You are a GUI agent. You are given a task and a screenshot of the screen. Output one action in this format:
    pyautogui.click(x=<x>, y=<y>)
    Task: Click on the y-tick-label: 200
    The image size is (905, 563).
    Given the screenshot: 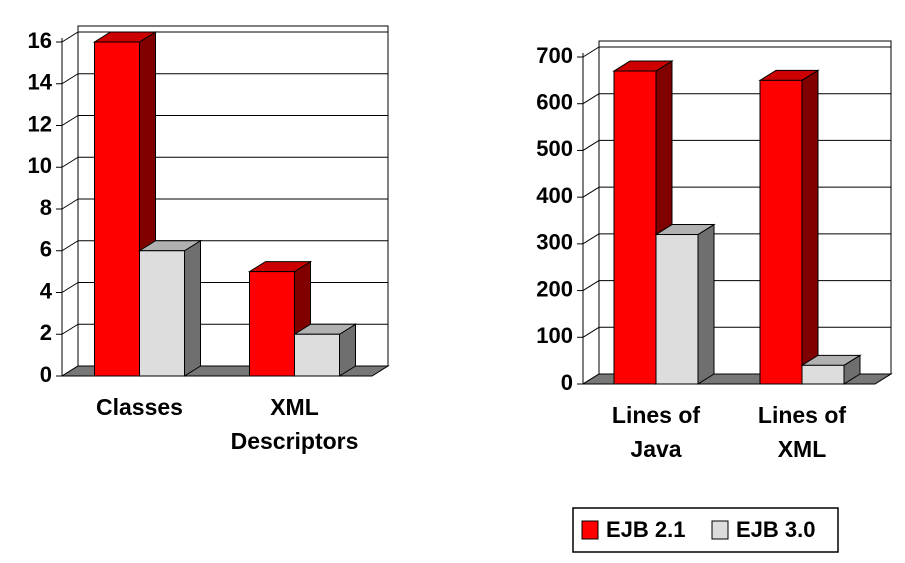 What is the action you would take?
    pyautogui.click(x=554, y=288)
    